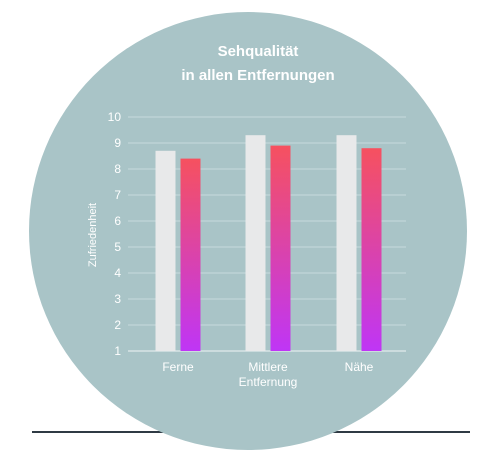 This screenshot has height=456, width=500. I want to click on y-tick-labels: 1 2 3 4 5 6 7 8 9 10, so click(115, 234).